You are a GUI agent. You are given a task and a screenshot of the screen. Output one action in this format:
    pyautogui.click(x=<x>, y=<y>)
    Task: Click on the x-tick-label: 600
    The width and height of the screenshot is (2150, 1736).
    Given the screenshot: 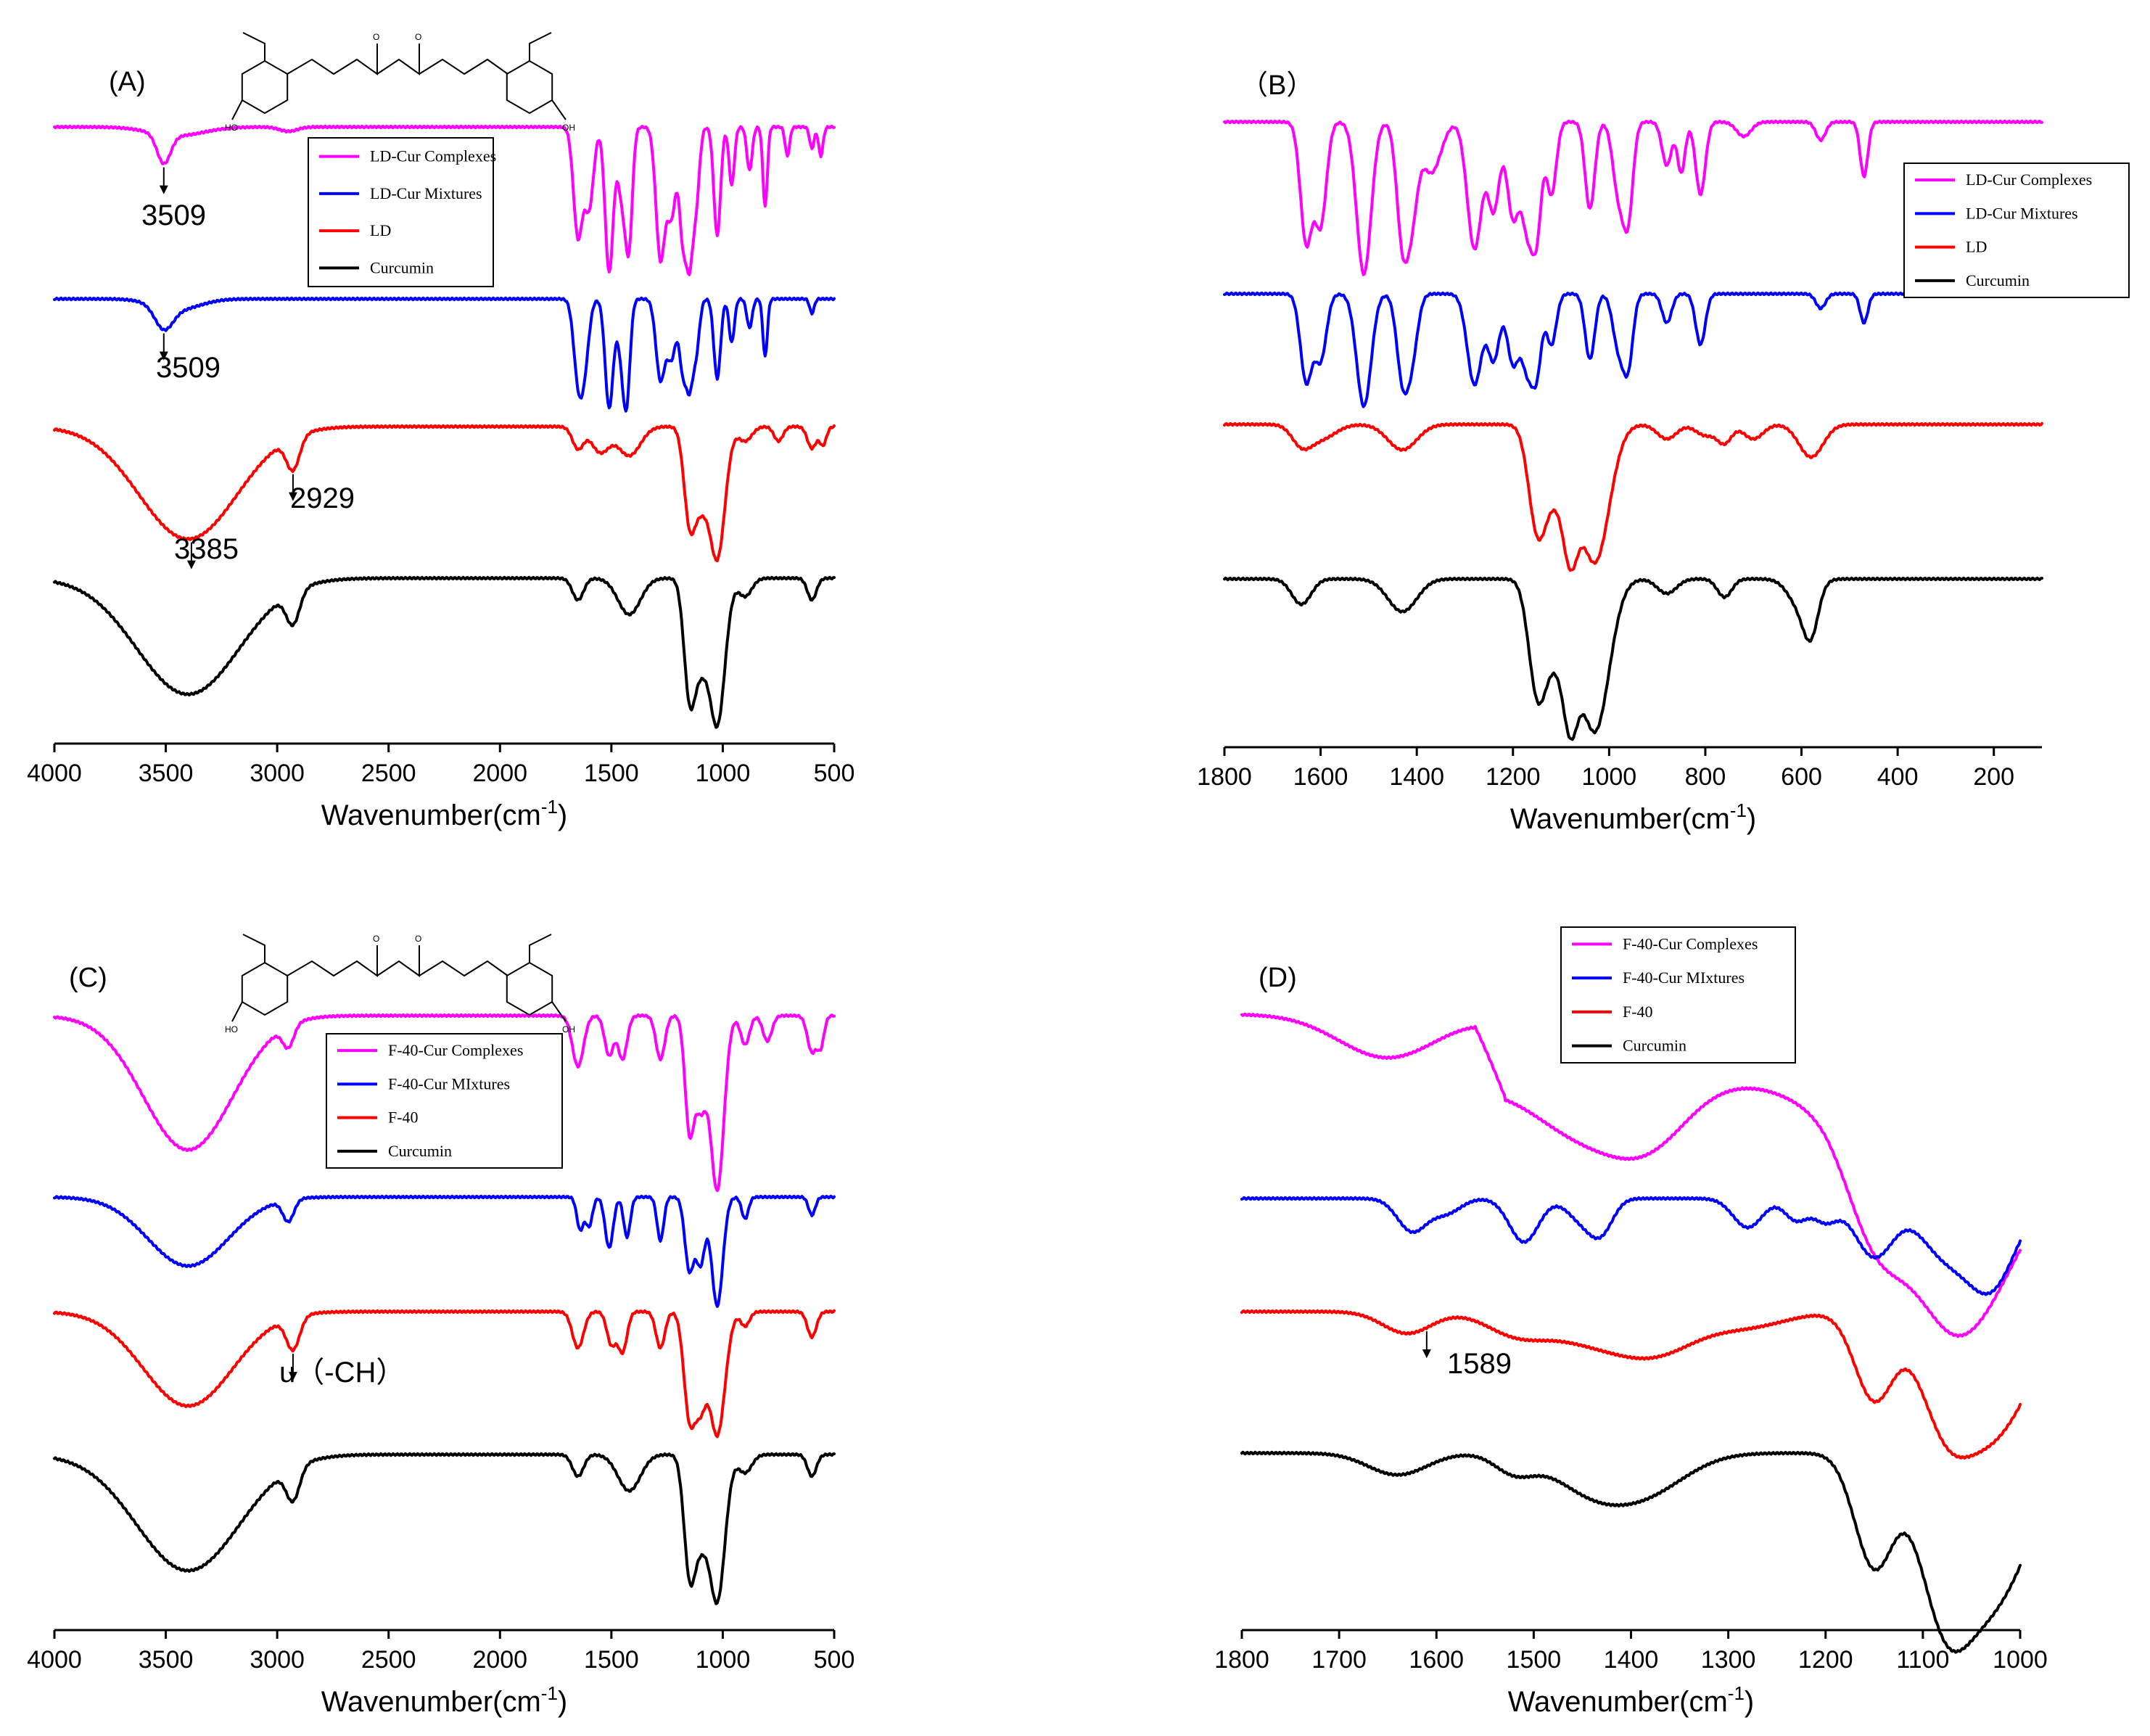 What is the action you would take?
    pyautogui.click(x=1802, y=777)
    